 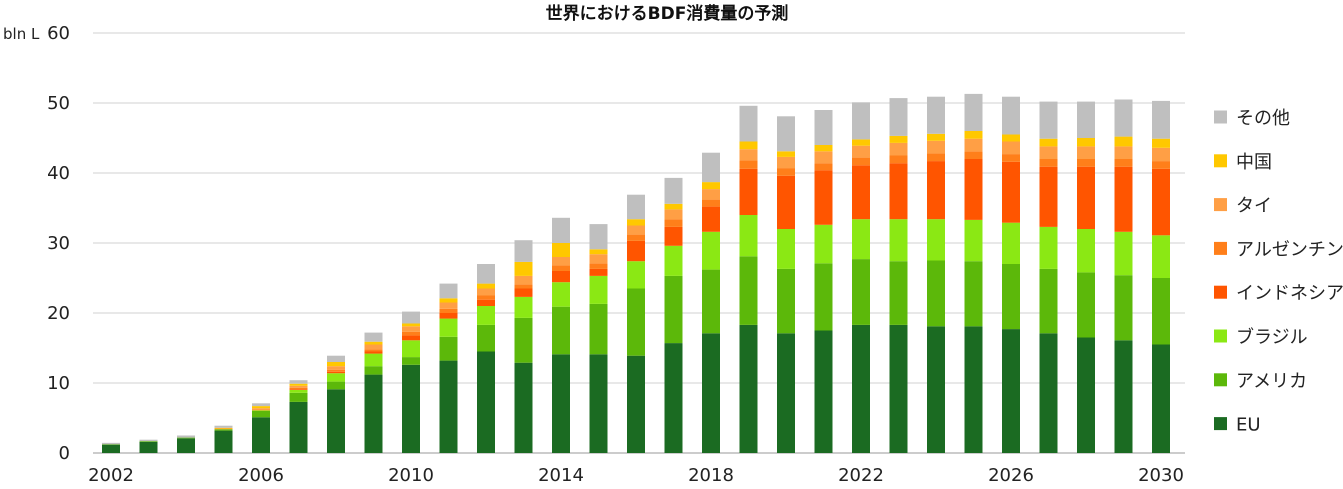 What do you see at coordinates (1263, 118) in the screenshot?
I see `legend-label: その他` at bounding box center [1263, 118].